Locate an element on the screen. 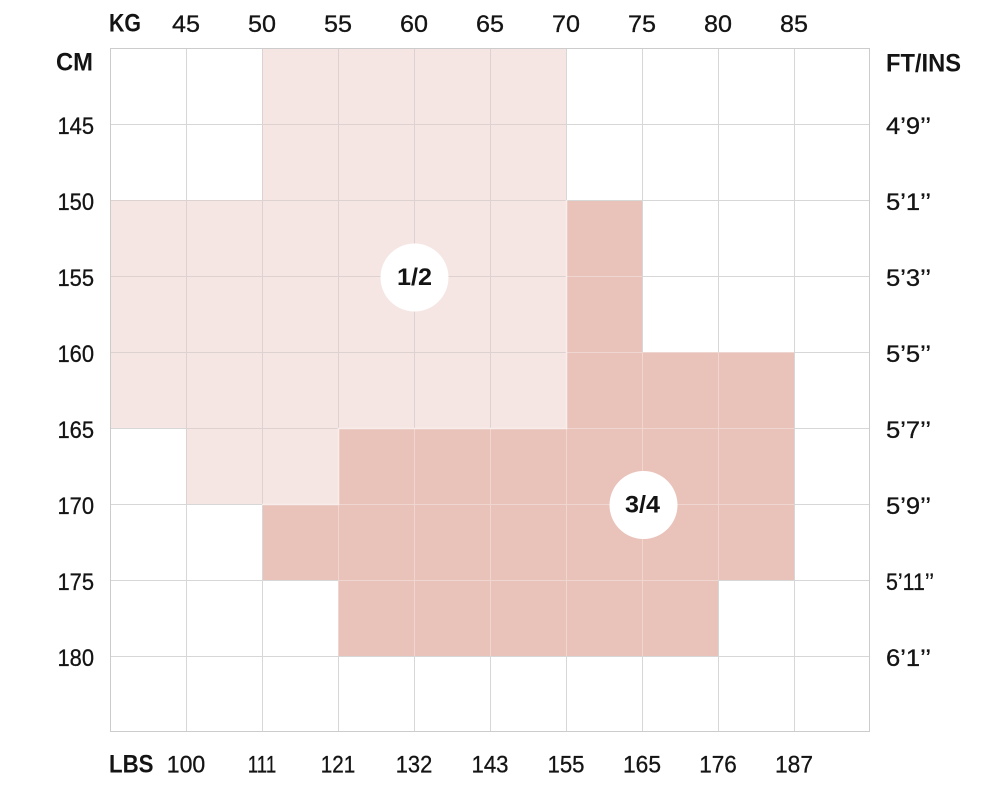 This screenshot has height=785, width=1000. svg-text: 150 is located at coordinates (76, 202).